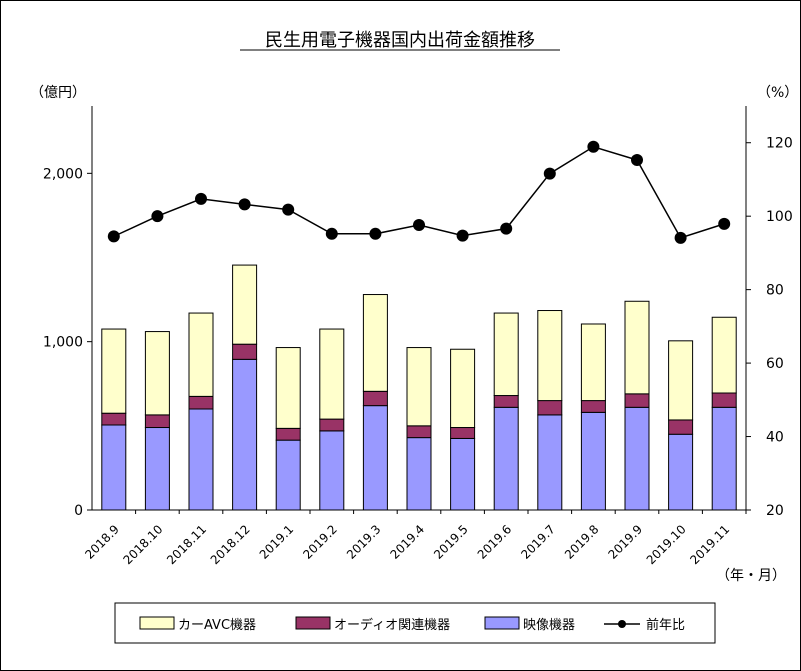 Image resolution: width=801 pixels, height=671 pixels. What do you see at coordinates (538, 542) in the screenshot?
I see `x-tick-label: 2019.7` at bounding box center [538, 542].